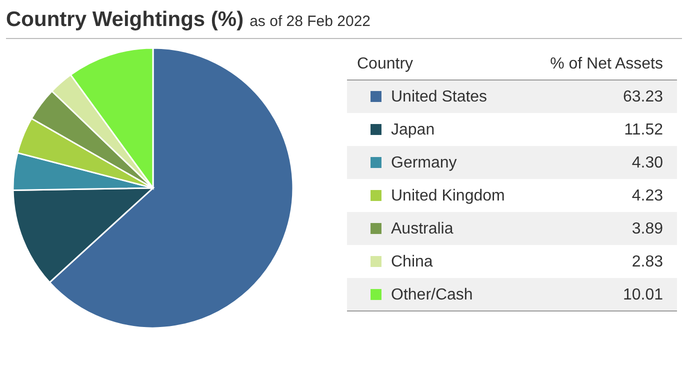 This screenshot has width=688, height=391. I want to click on legend-label: Australia, so click(422, 229).